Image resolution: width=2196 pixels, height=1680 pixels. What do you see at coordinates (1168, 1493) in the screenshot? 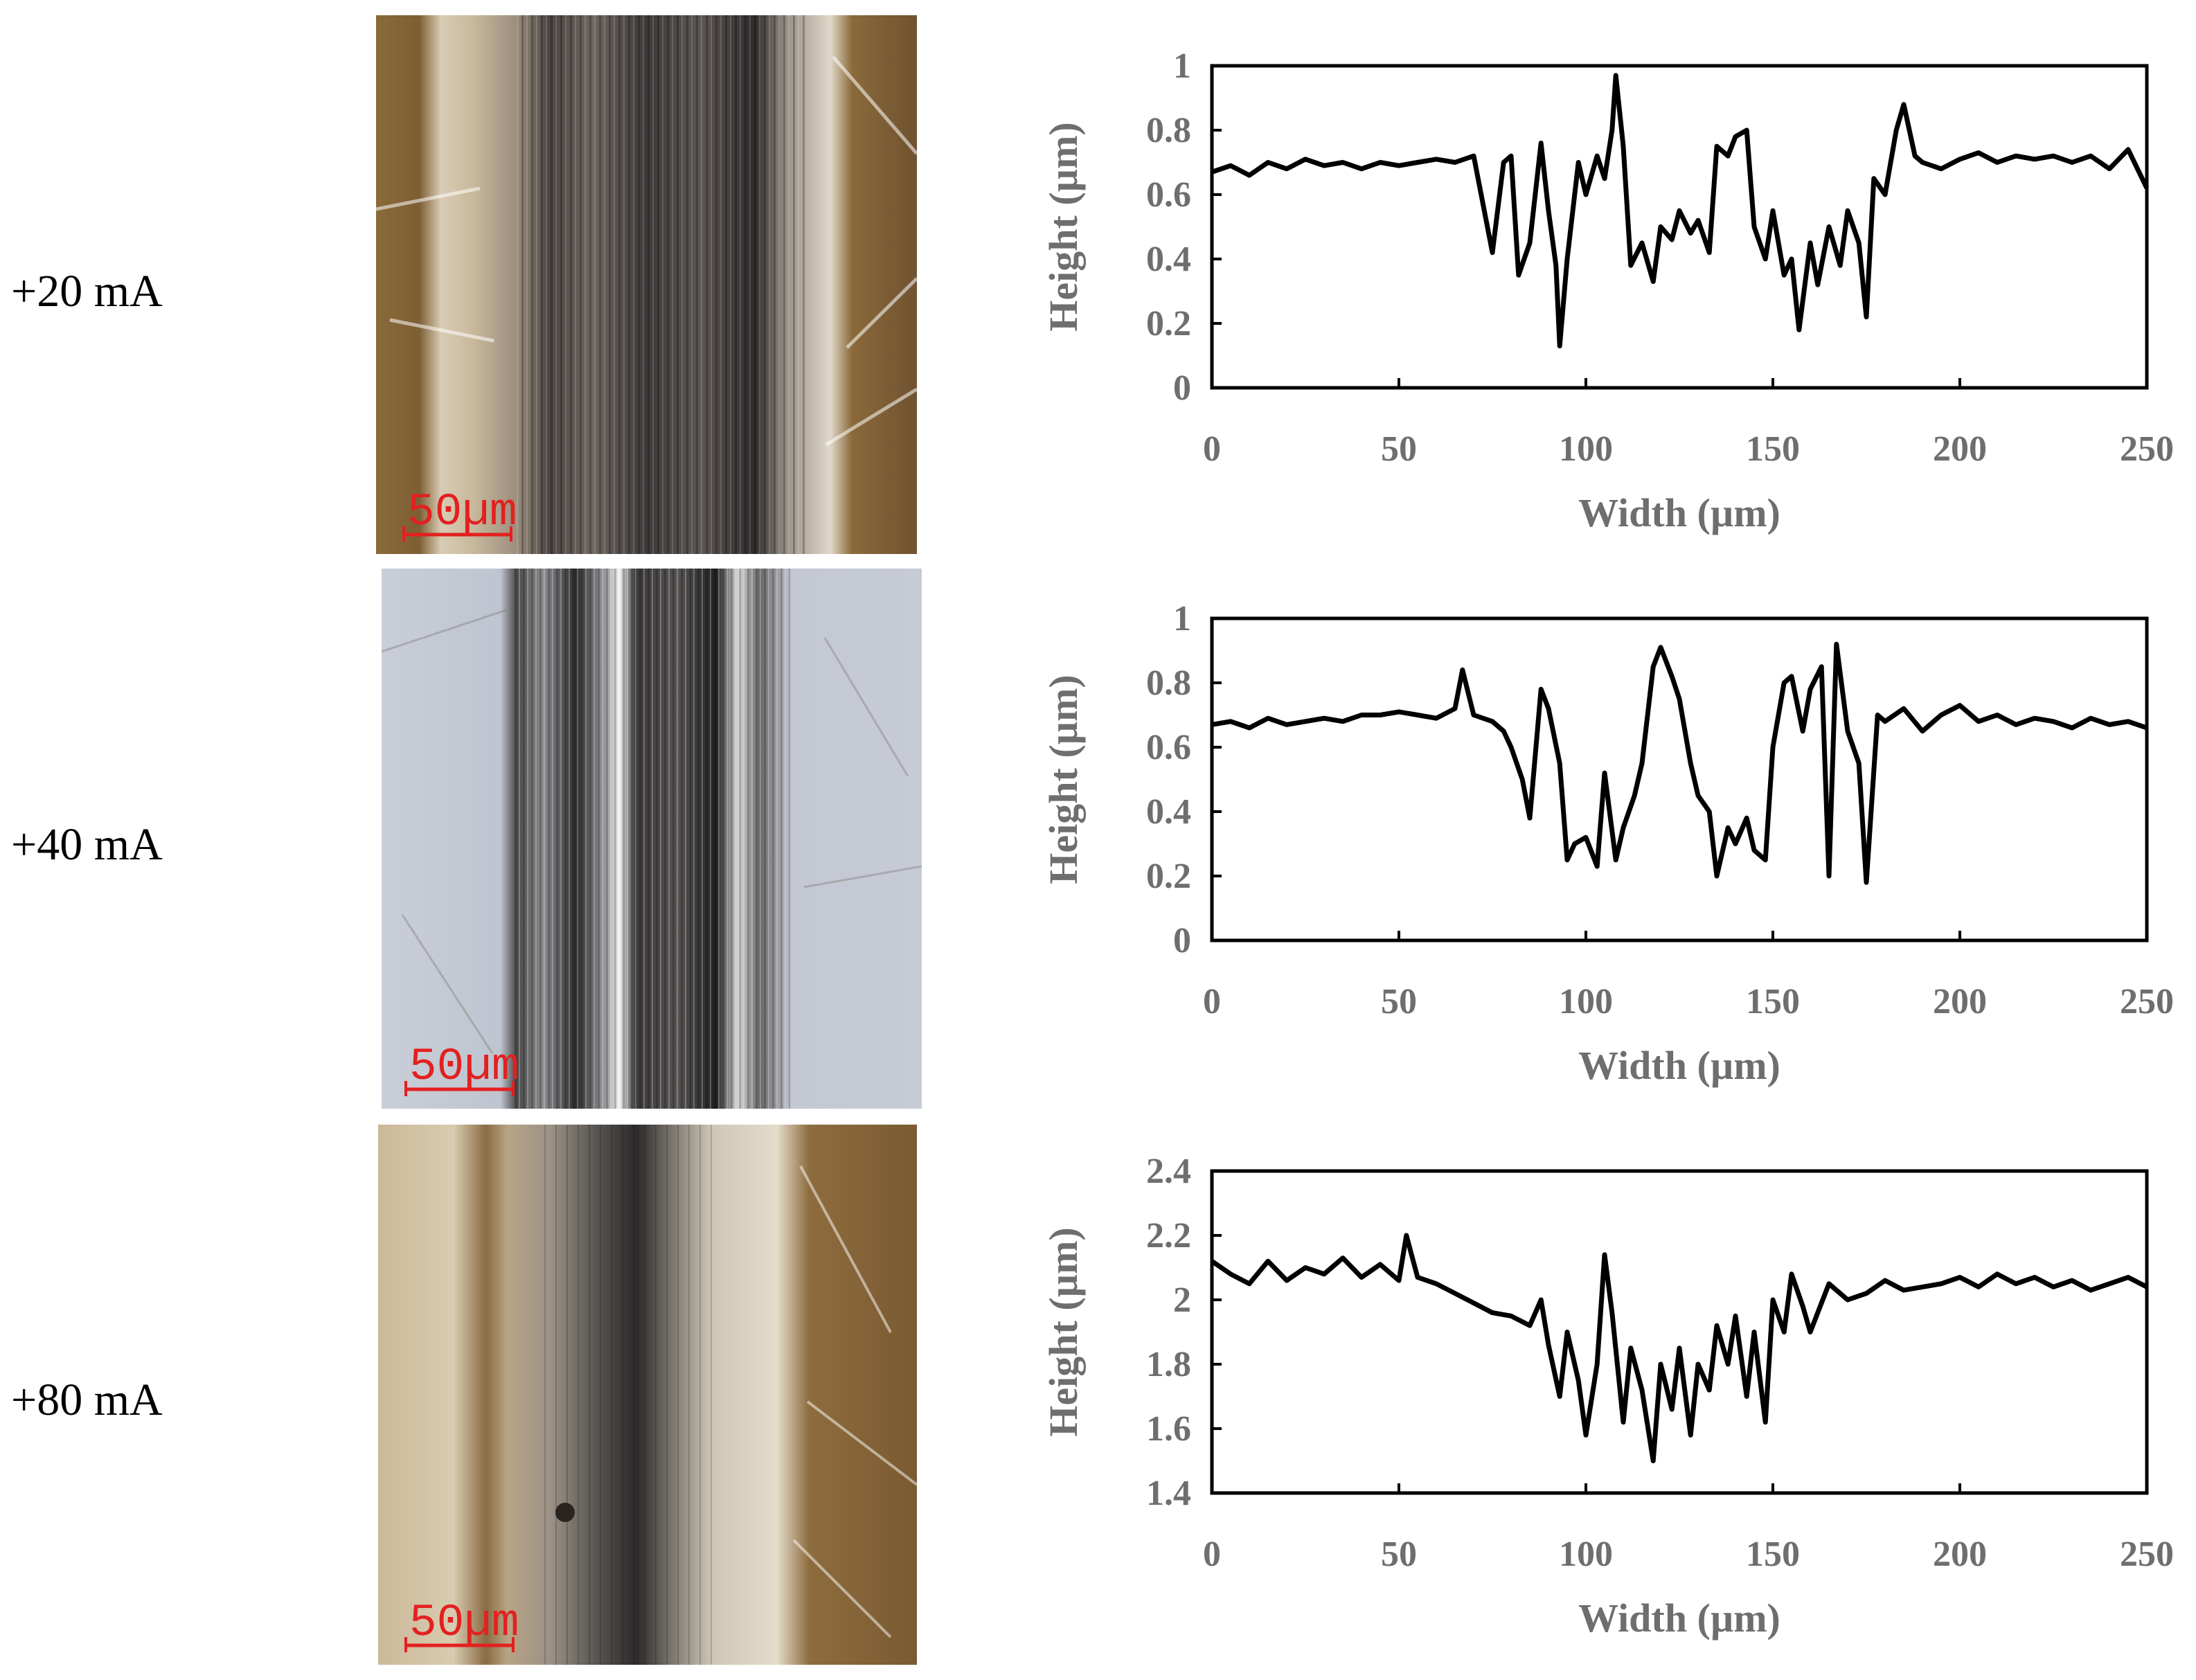
I see `y-tick-label: 1.4` at bounding box center [1168, 1493].